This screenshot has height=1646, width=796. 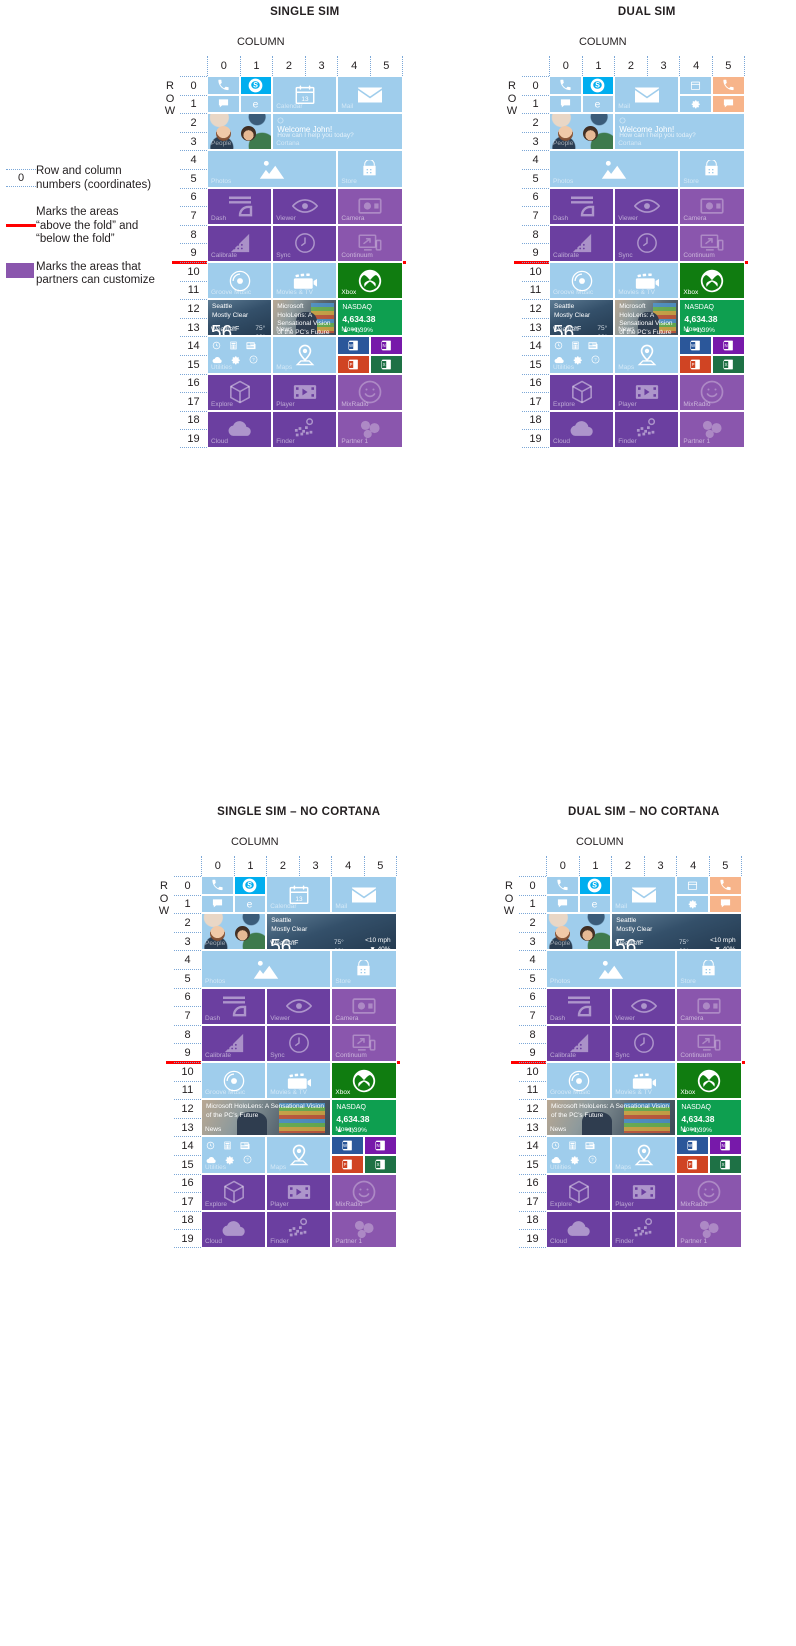 What do you see at coordinates (712, 281) in the screenshot?
I see `tile-xbox: Xbox` at bounding box center [712, 281].